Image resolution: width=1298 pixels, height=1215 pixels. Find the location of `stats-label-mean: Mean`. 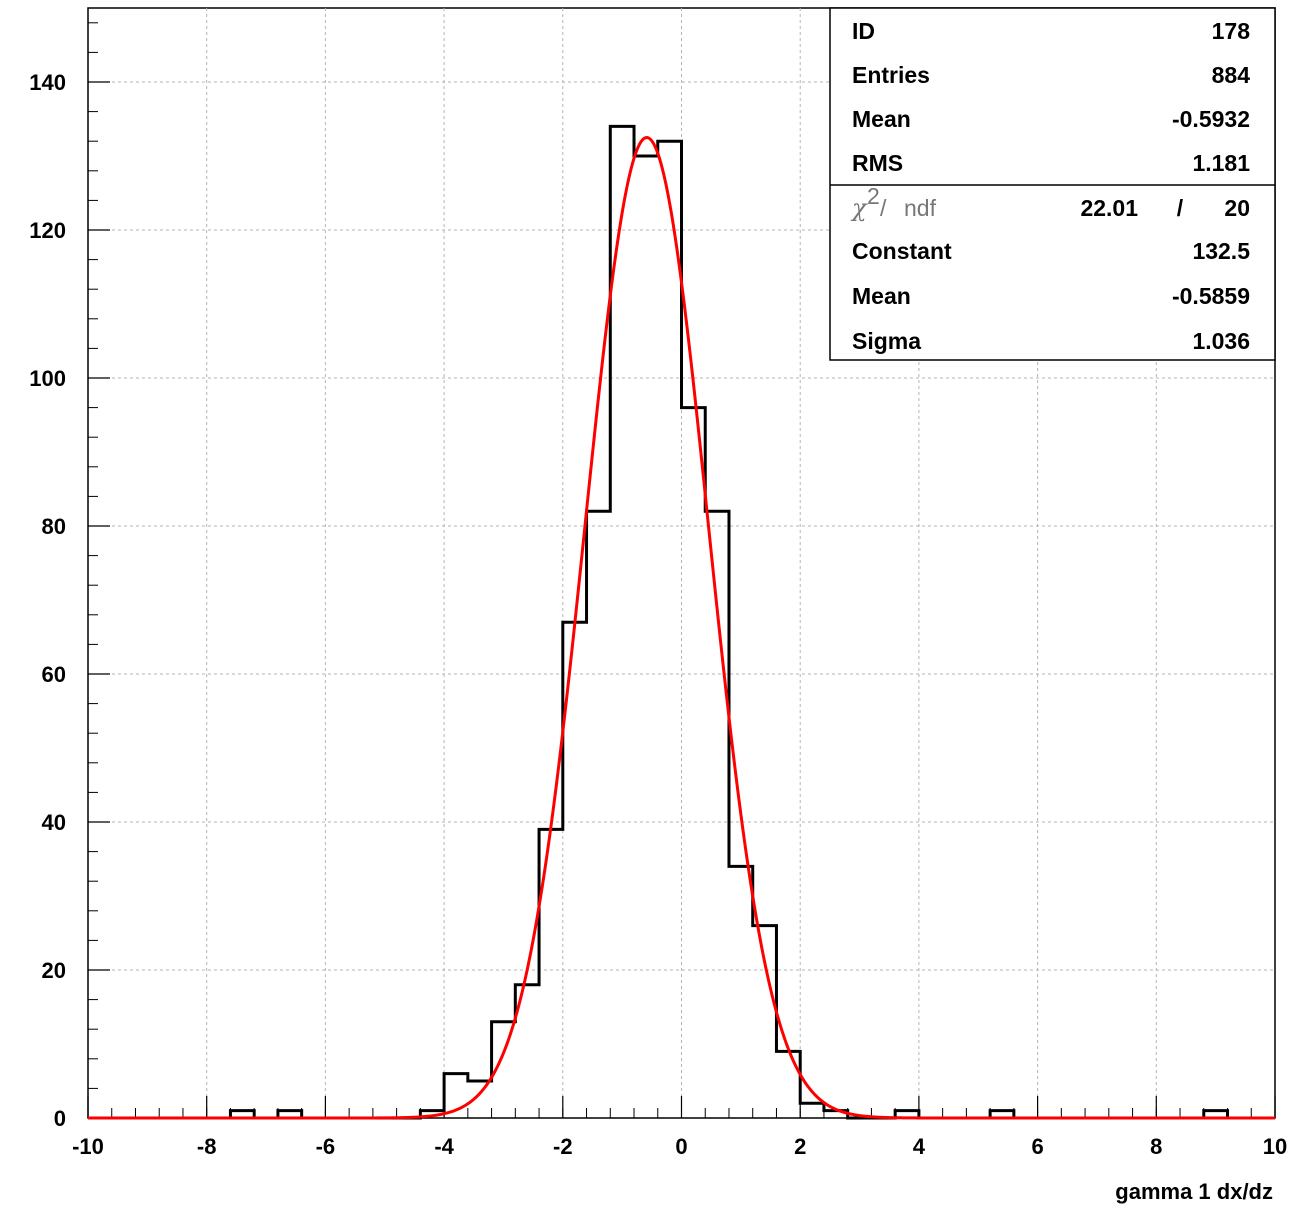

stats-label-mean: Mean is located at coordinates (881, 119).